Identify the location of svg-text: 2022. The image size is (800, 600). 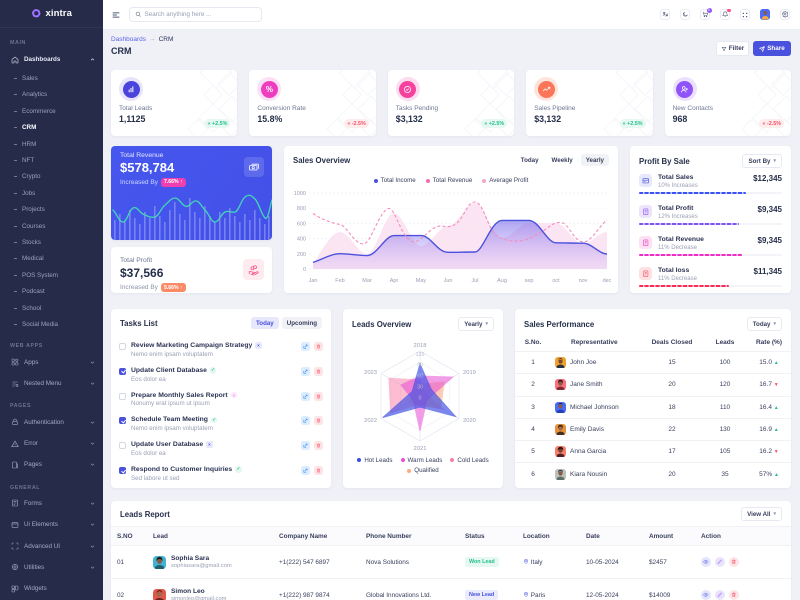
(370, 421).